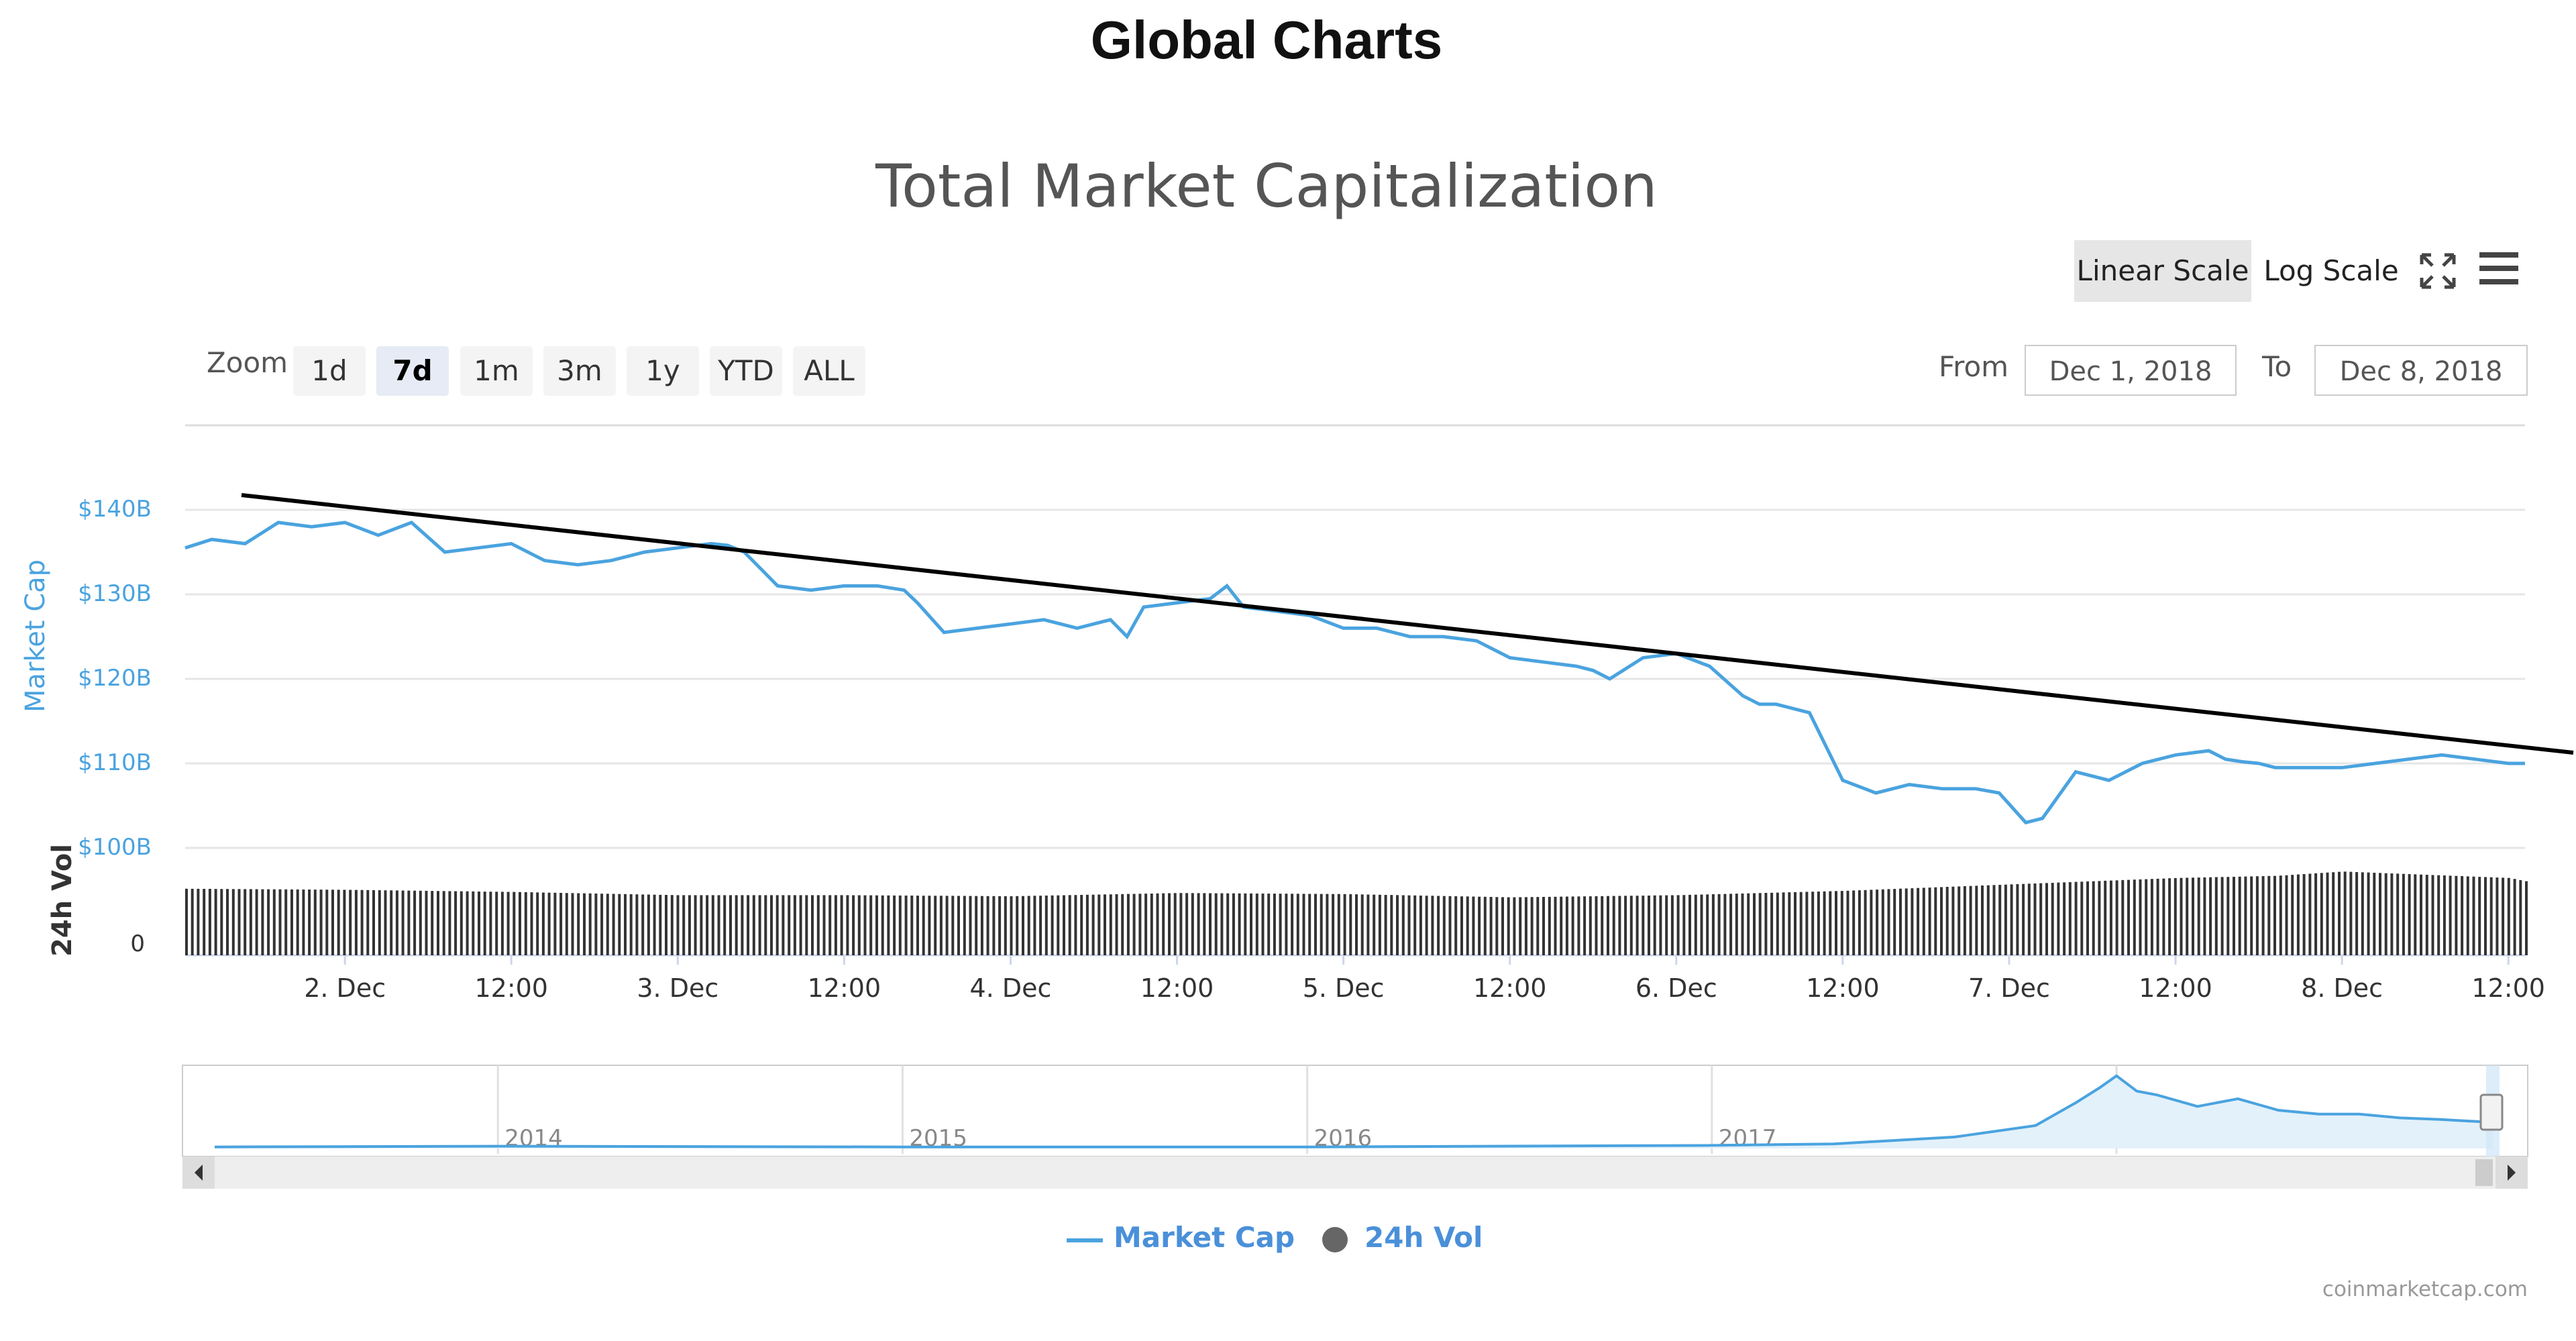 This screenshot has width=2576, height=1341. I want to click on to-date-input: Dec 8, 2018, so click(2421, 370).